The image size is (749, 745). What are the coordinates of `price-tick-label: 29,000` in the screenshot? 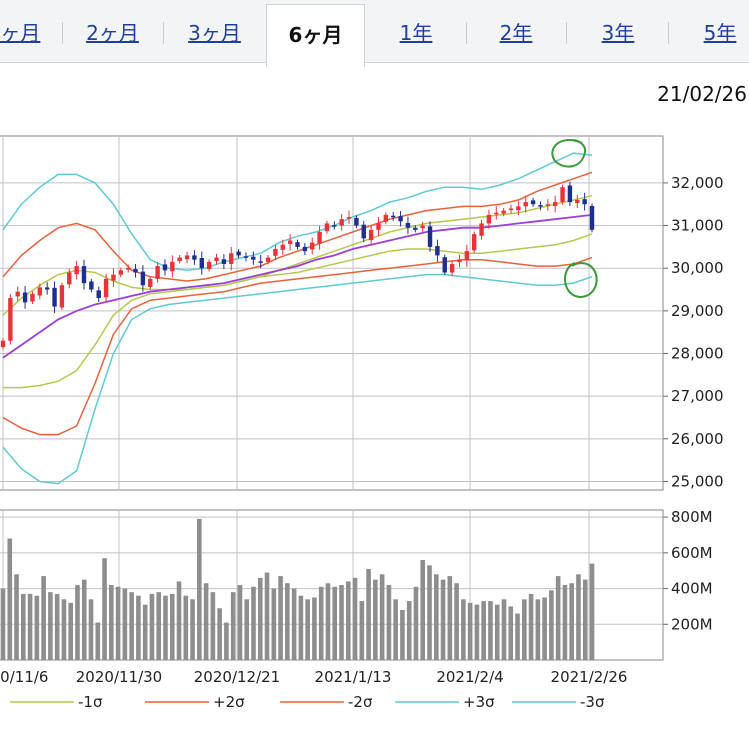 It's located at (697, 311).